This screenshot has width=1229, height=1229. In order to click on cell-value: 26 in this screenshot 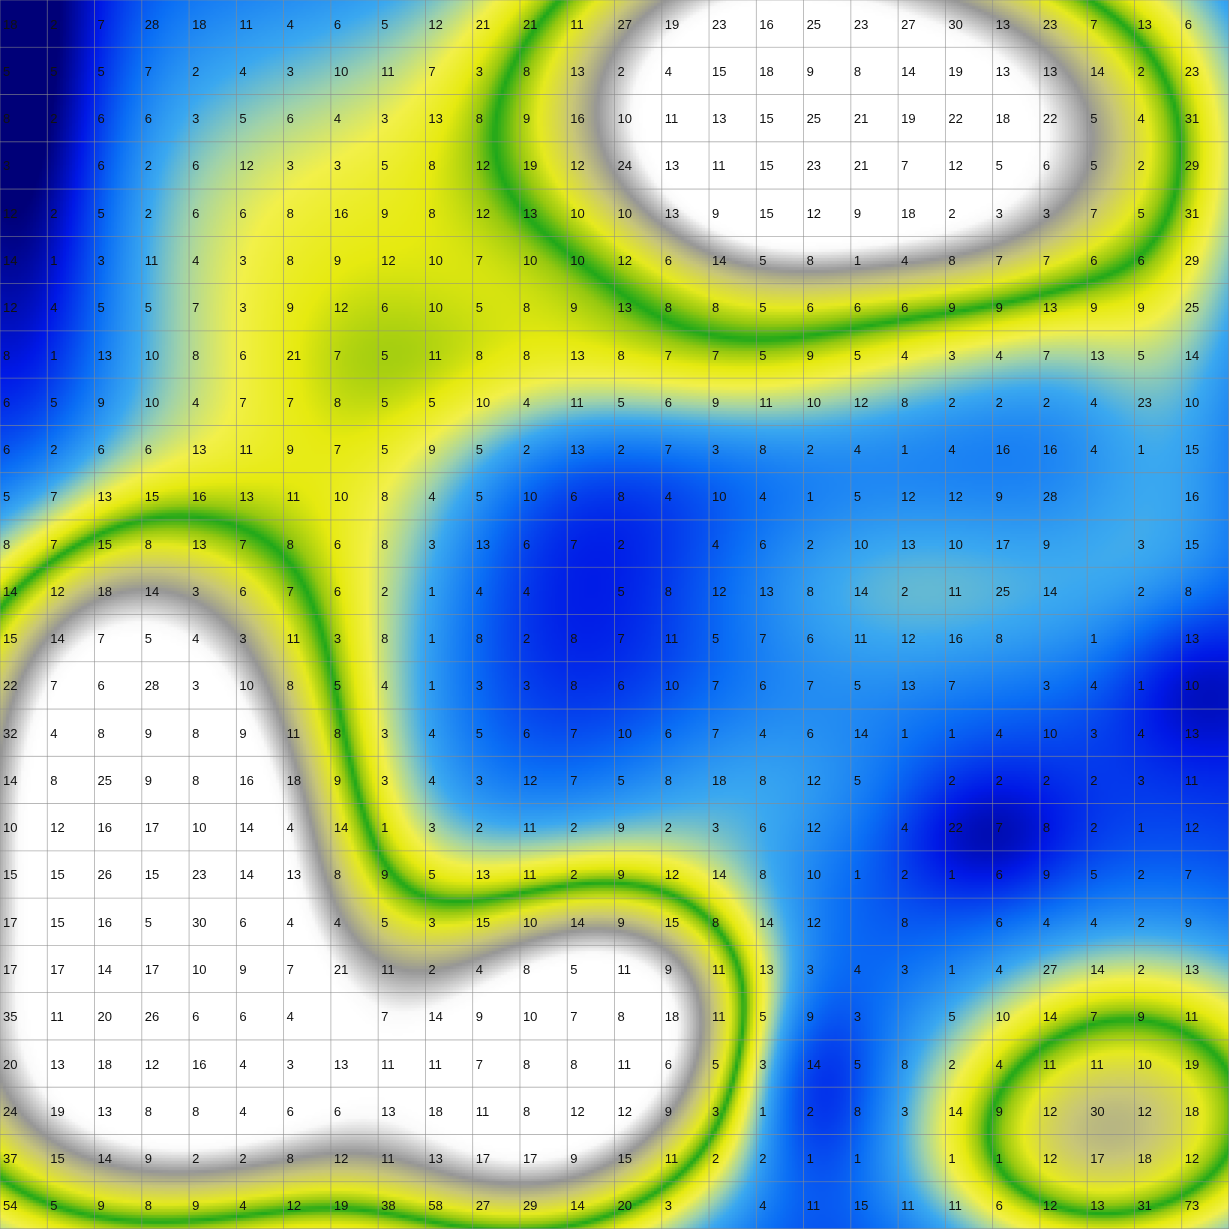, I will do `click(152, 1017)`.